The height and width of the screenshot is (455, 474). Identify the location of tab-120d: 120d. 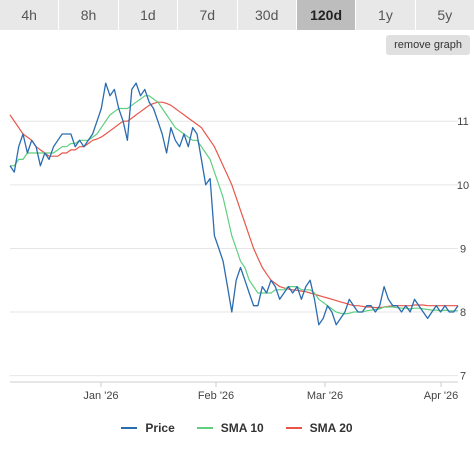
(326, 15).